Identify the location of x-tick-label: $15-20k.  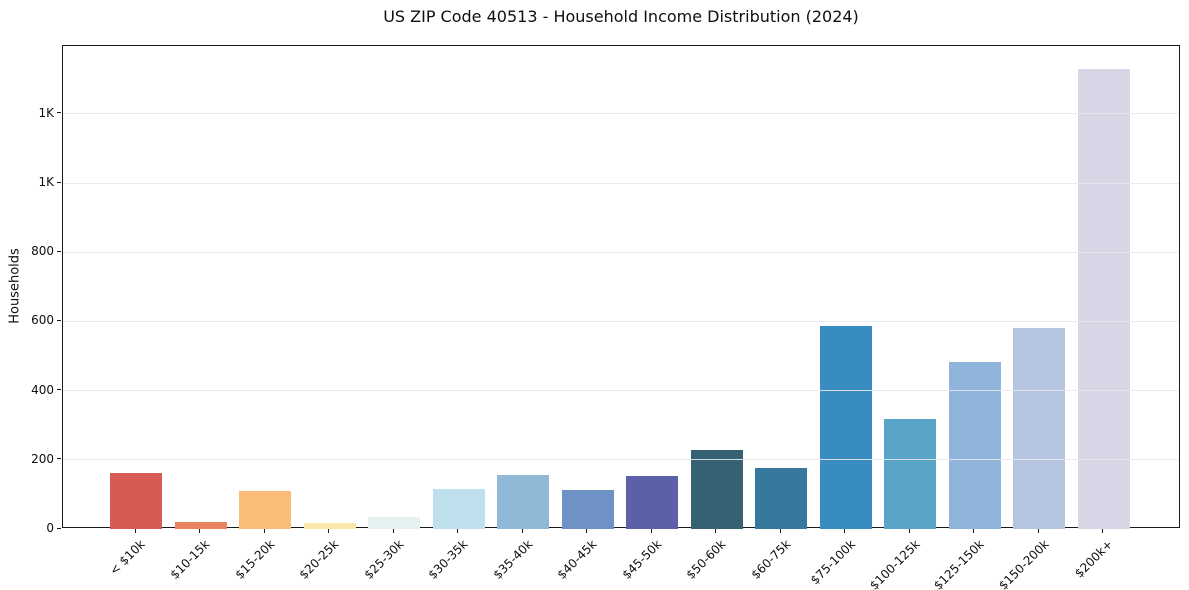
(254, 559).